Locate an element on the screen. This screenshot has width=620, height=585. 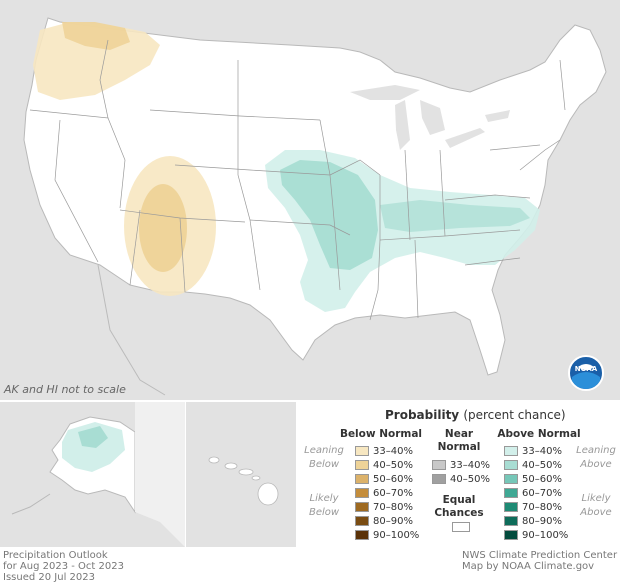
near-normal-legend-item: 33–40% is located at coordinates (461, 465).